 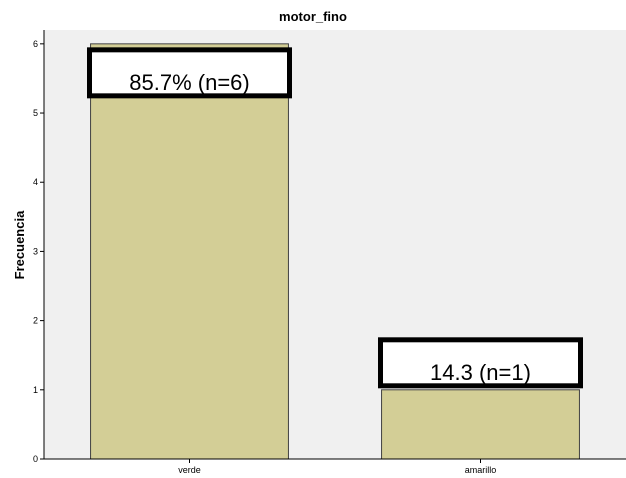 What do you see at coordinates (35, 251) in the screenshot?
I see `y-tick-label: 3` at bounding box center [35, 251].